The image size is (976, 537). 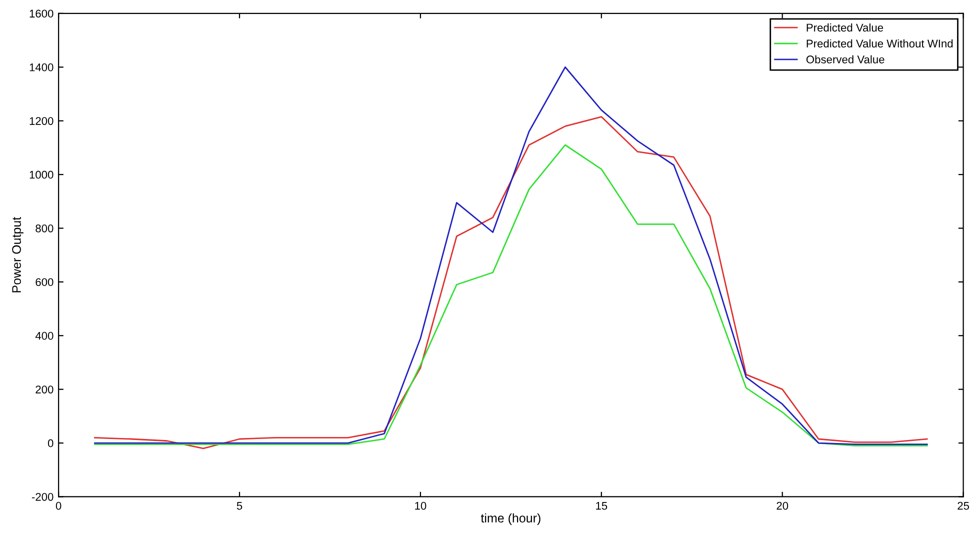 What do you see at coordinates (42, 174) in the screenshot?
I see `y-tick-label: 1000` at bounding box center [42, 174].